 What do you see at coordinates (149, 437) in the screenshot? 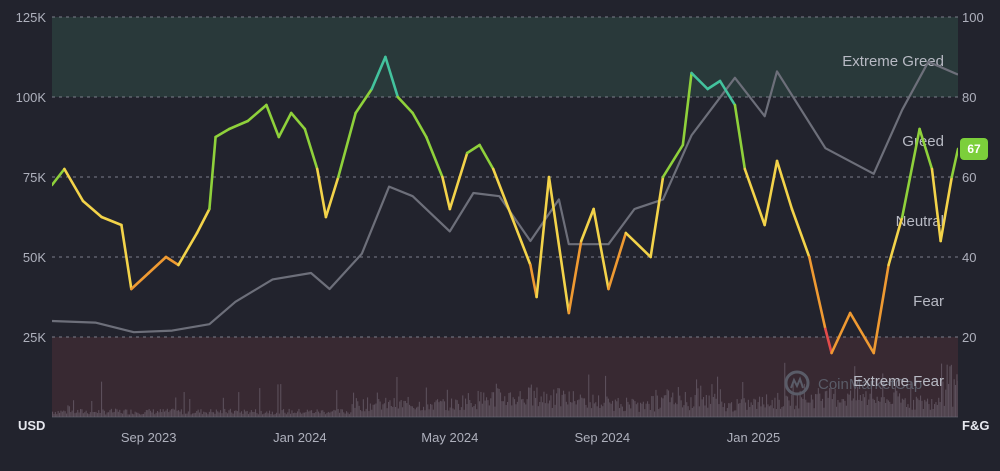
I see `x-tick-label: Sep 2023` at bounding box center [149, 437].